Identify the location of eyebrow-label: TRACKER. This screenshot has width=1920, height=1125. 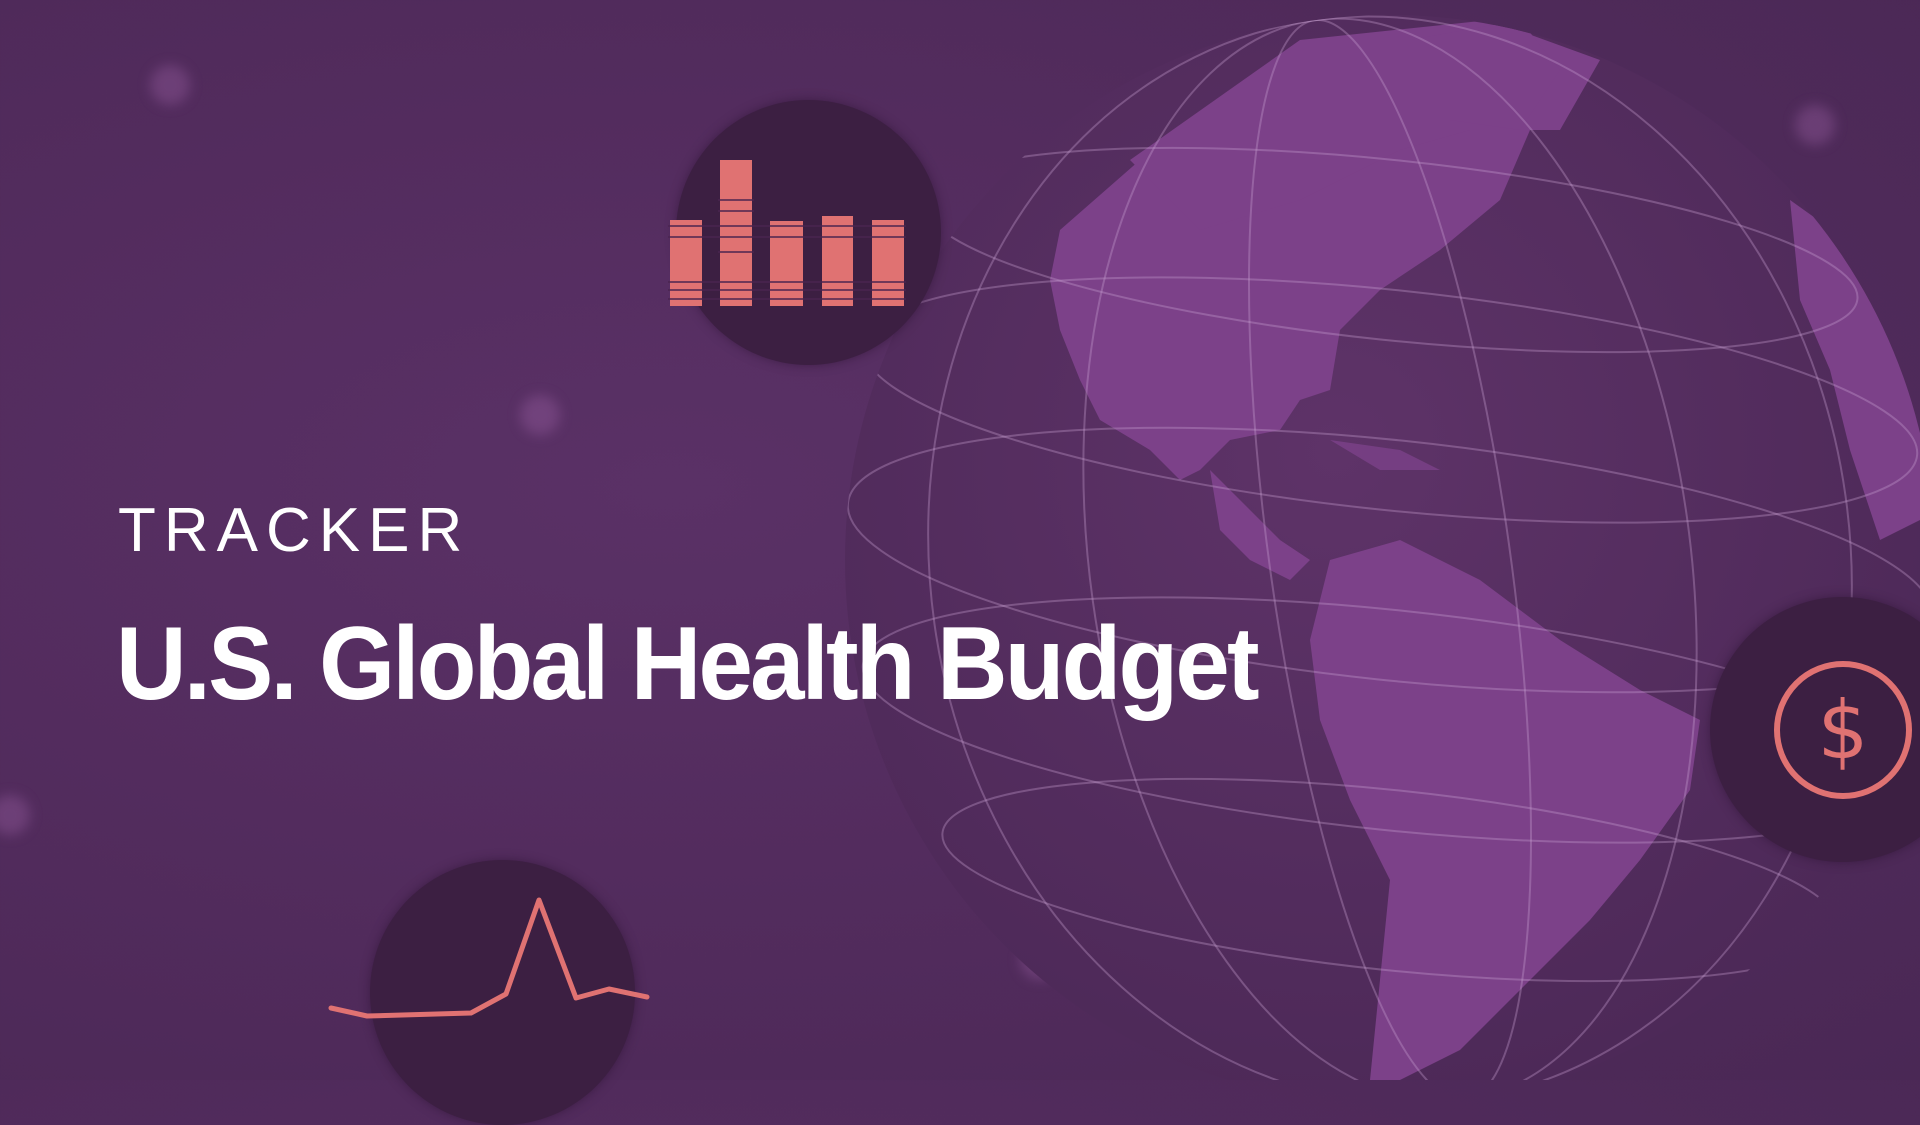
(294, 530).